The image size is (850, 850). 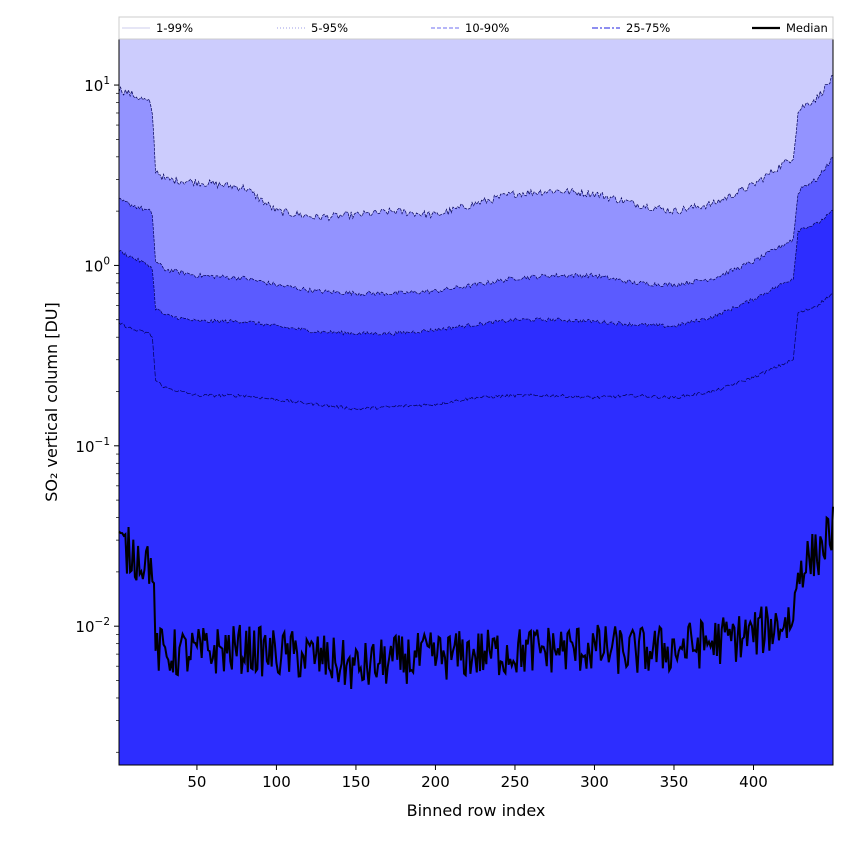 What do you see at coordinates (487, 28) in the screenshot?
I see `legend-label: 10-90%` at bounding box center [487, 28].